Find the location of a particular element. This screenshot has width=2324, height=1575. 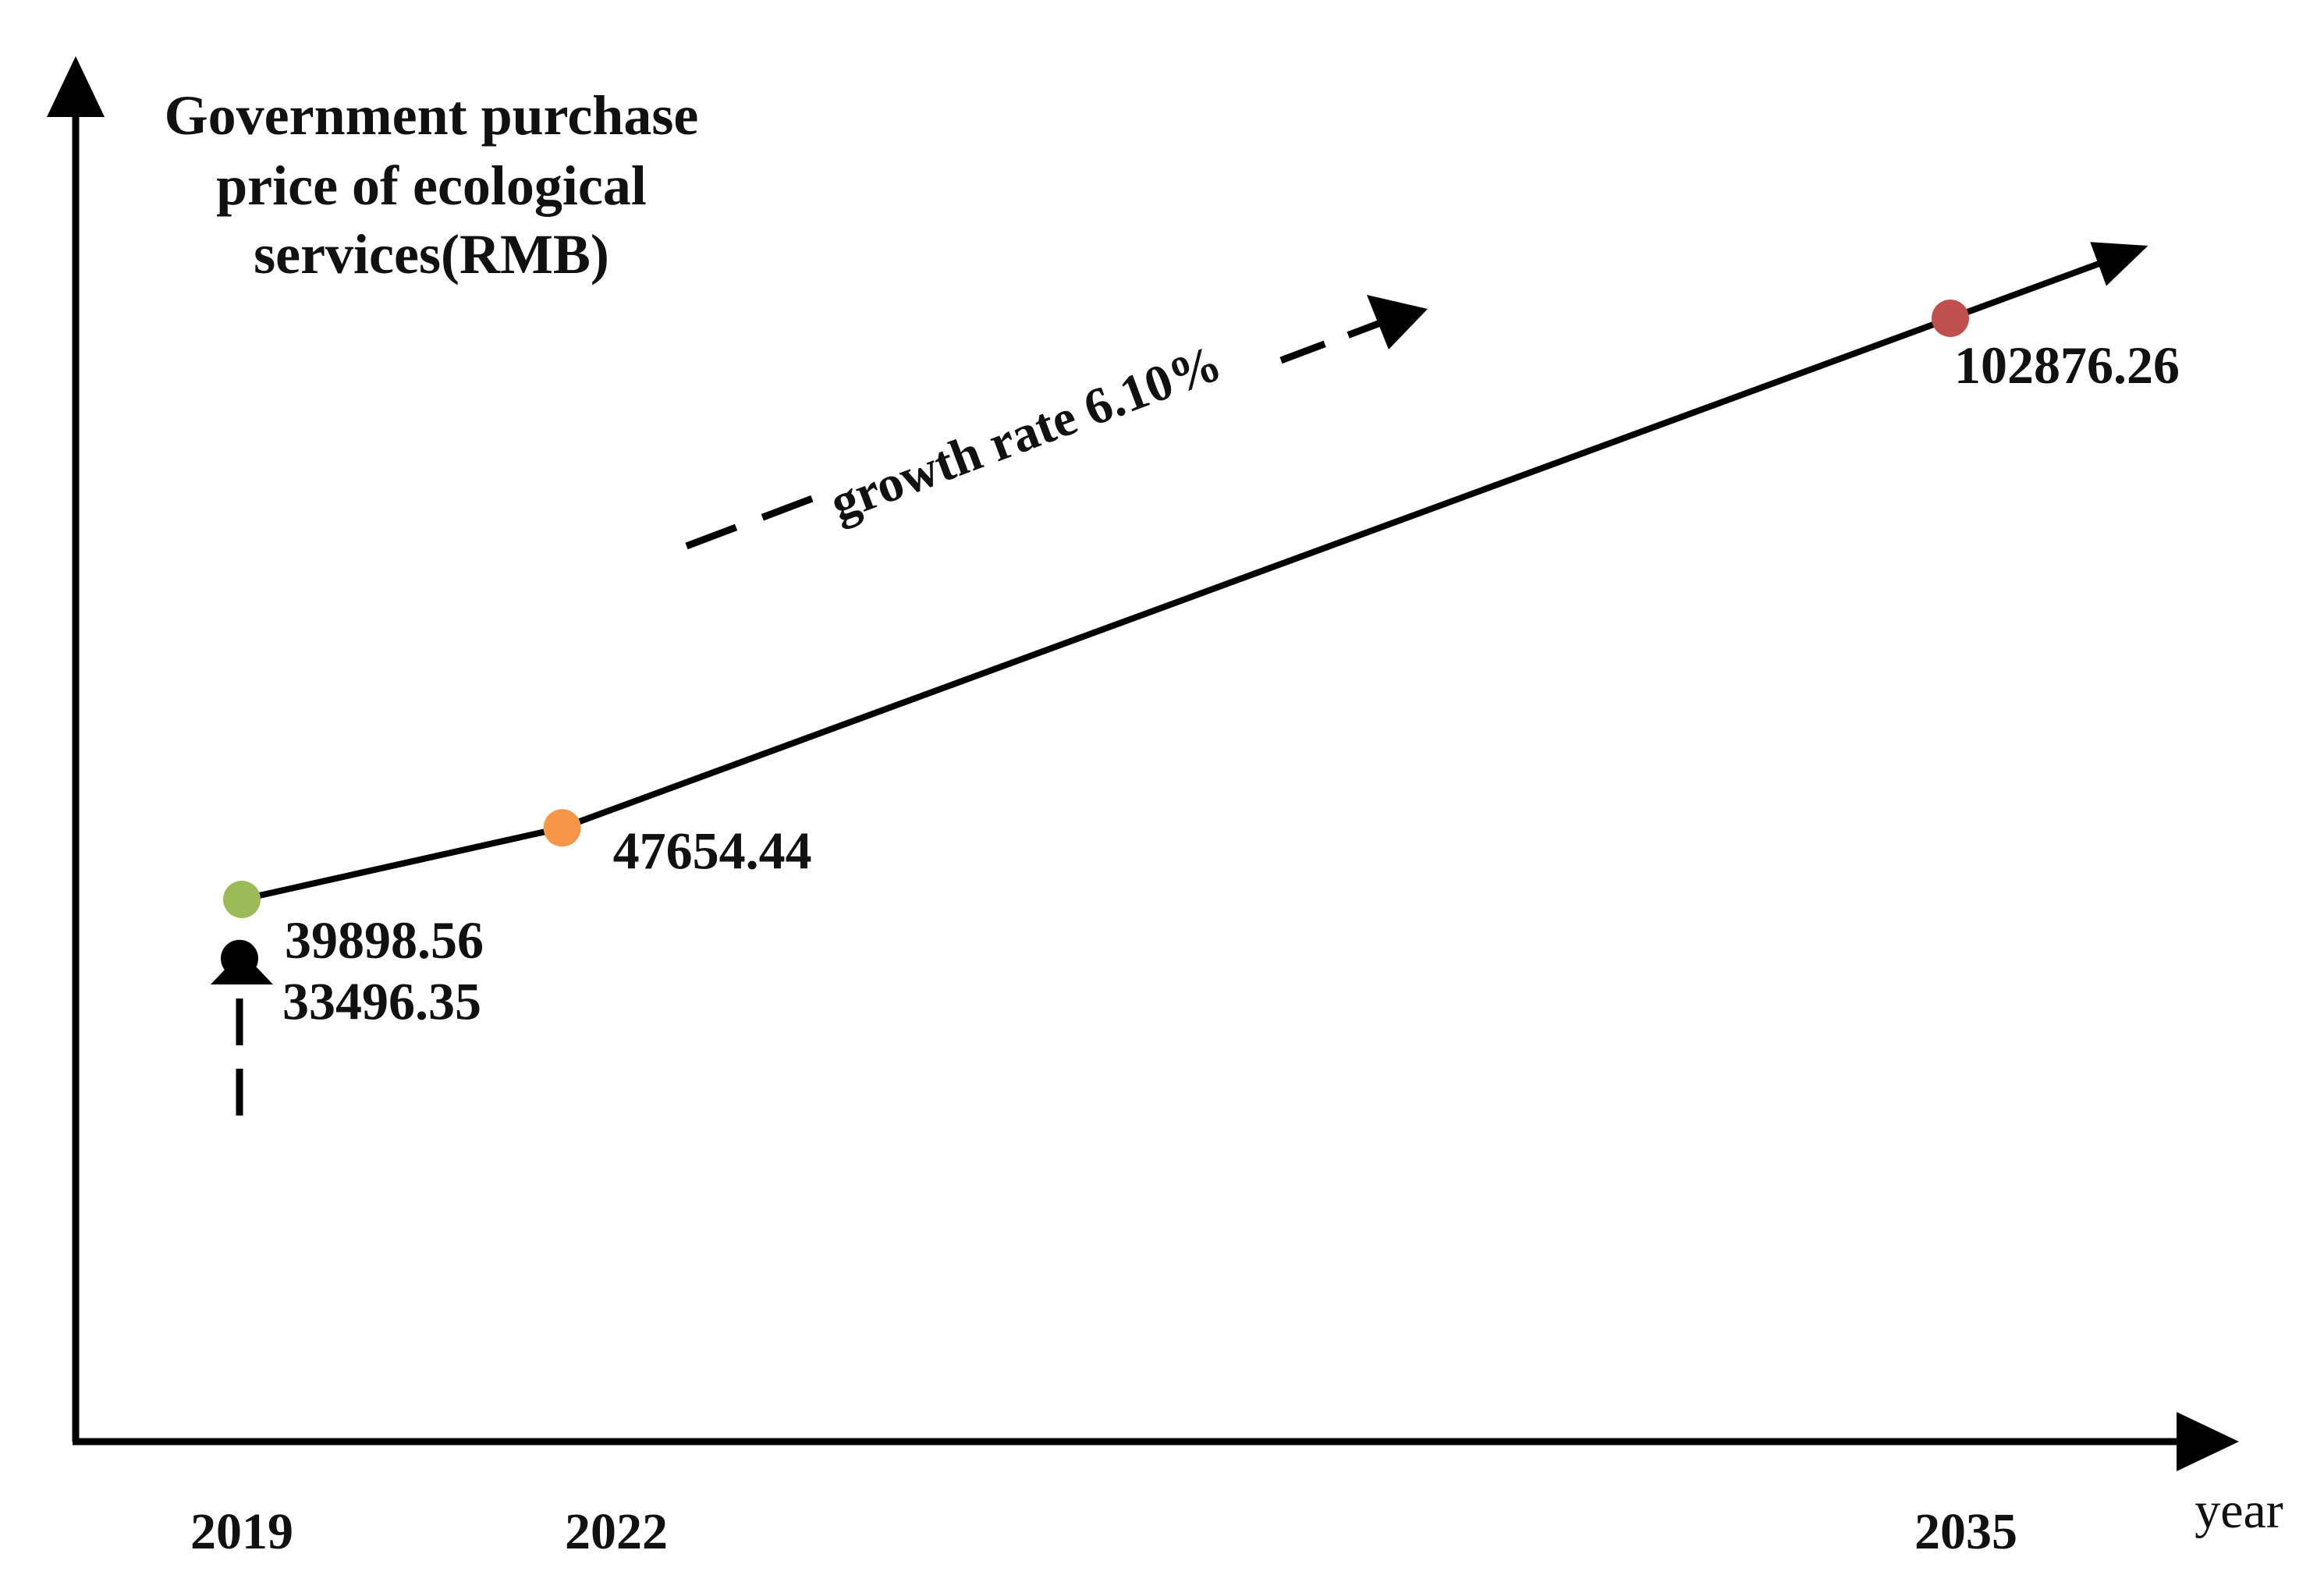

x-tick-label-2035: 2035 is located at coordinates (1965, 1531).